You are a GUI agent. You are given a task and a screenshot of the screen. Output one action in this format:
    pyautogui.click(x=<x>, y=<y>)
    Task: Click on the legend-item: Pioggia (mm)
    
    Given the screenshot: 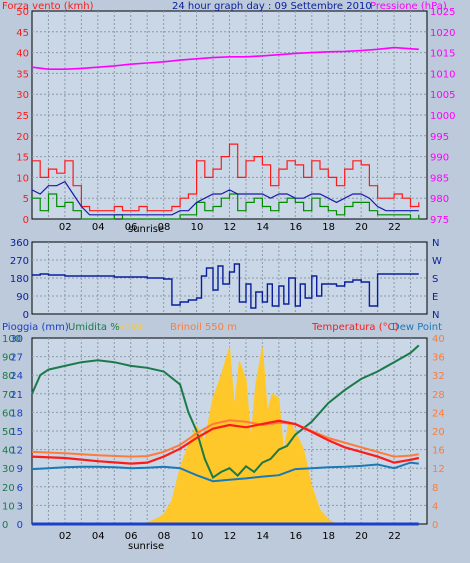 What is the action you would take?
    pyautogui.click(x=35, y=327)
    